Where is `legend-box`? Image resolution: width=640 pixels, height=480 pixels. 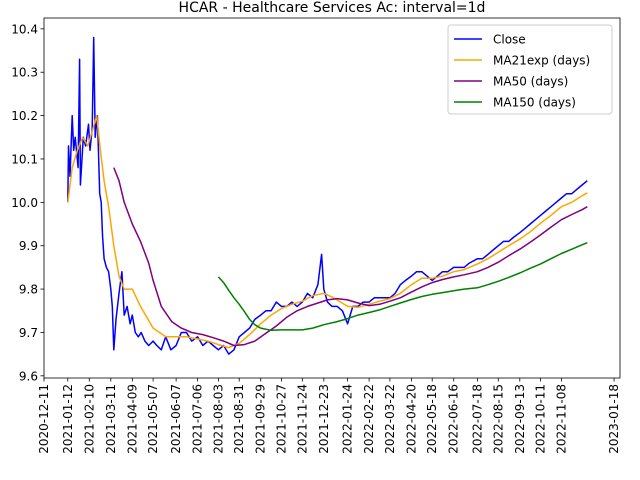 legend-box is located at coordinates (530, 69).